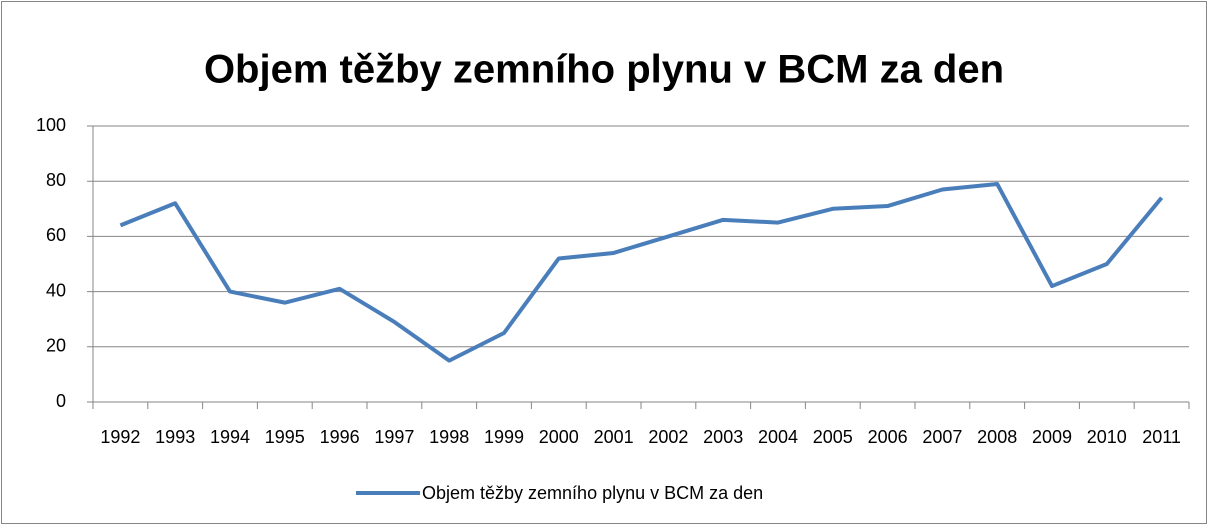  I want to click on x-tick-label: 2005, so click(833, 437).